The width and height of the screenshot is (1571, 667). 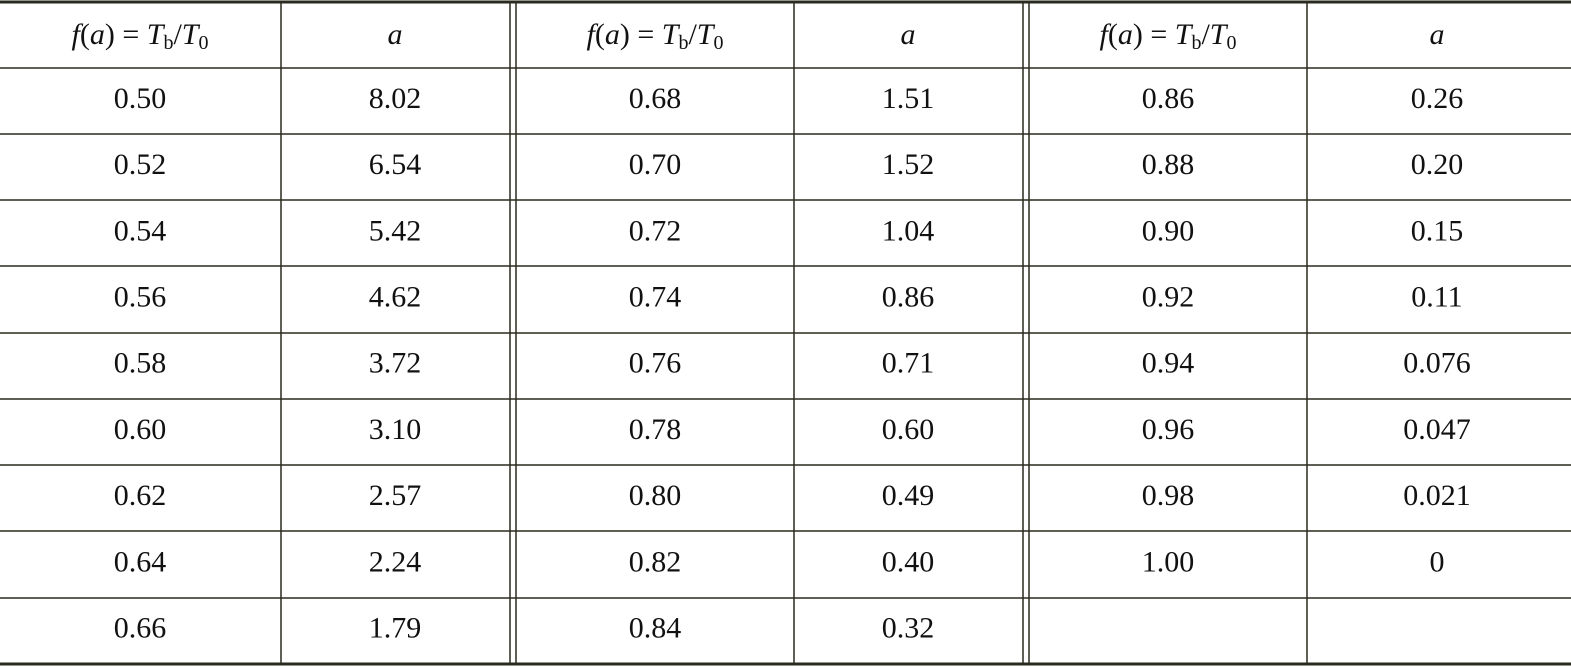 What do you see at coordinates (140, 561) in the screenshot?
I see `table-cell: 0.64` at bounding box center [140, 561].